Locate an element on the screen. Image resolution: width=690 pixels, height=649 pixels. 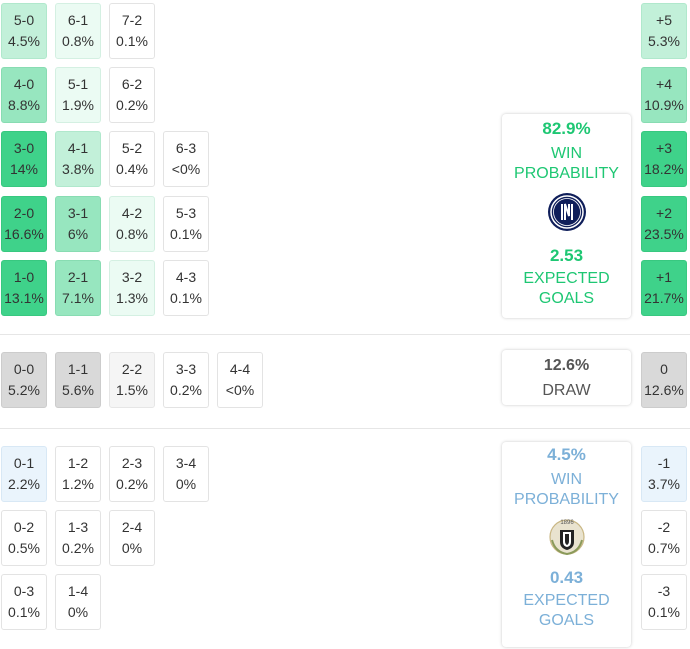
scoreline-cell-label: 4-2 is located at coordinates (132, 213).